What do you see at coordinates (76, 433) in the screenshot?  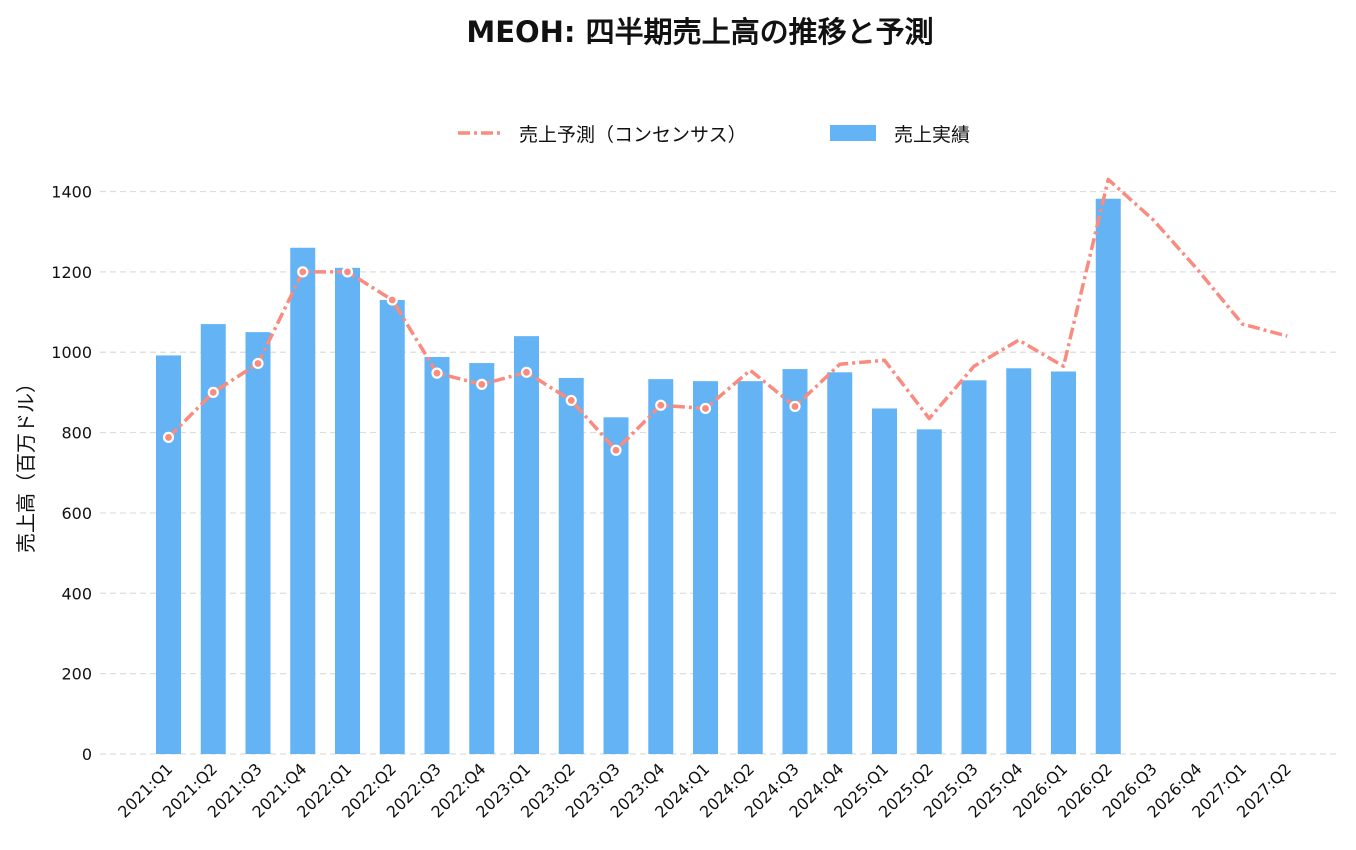 I see `y-tick-label: 800` at bounding box center [76, 433].